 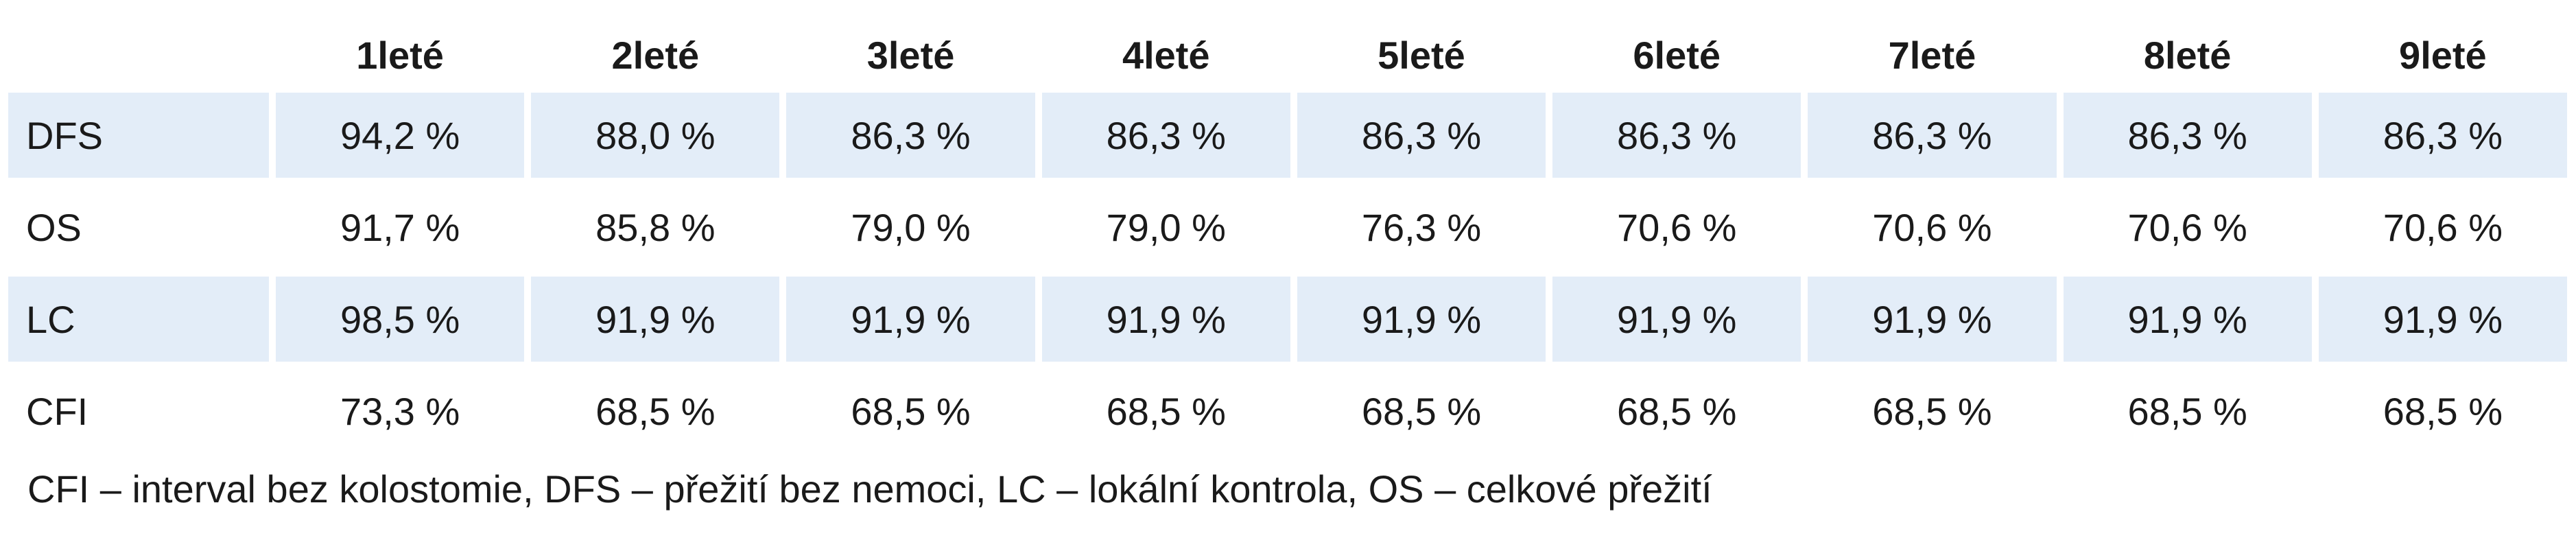 I want to click on header-cell-7y: 7leté, so click(x=1932, y=55).